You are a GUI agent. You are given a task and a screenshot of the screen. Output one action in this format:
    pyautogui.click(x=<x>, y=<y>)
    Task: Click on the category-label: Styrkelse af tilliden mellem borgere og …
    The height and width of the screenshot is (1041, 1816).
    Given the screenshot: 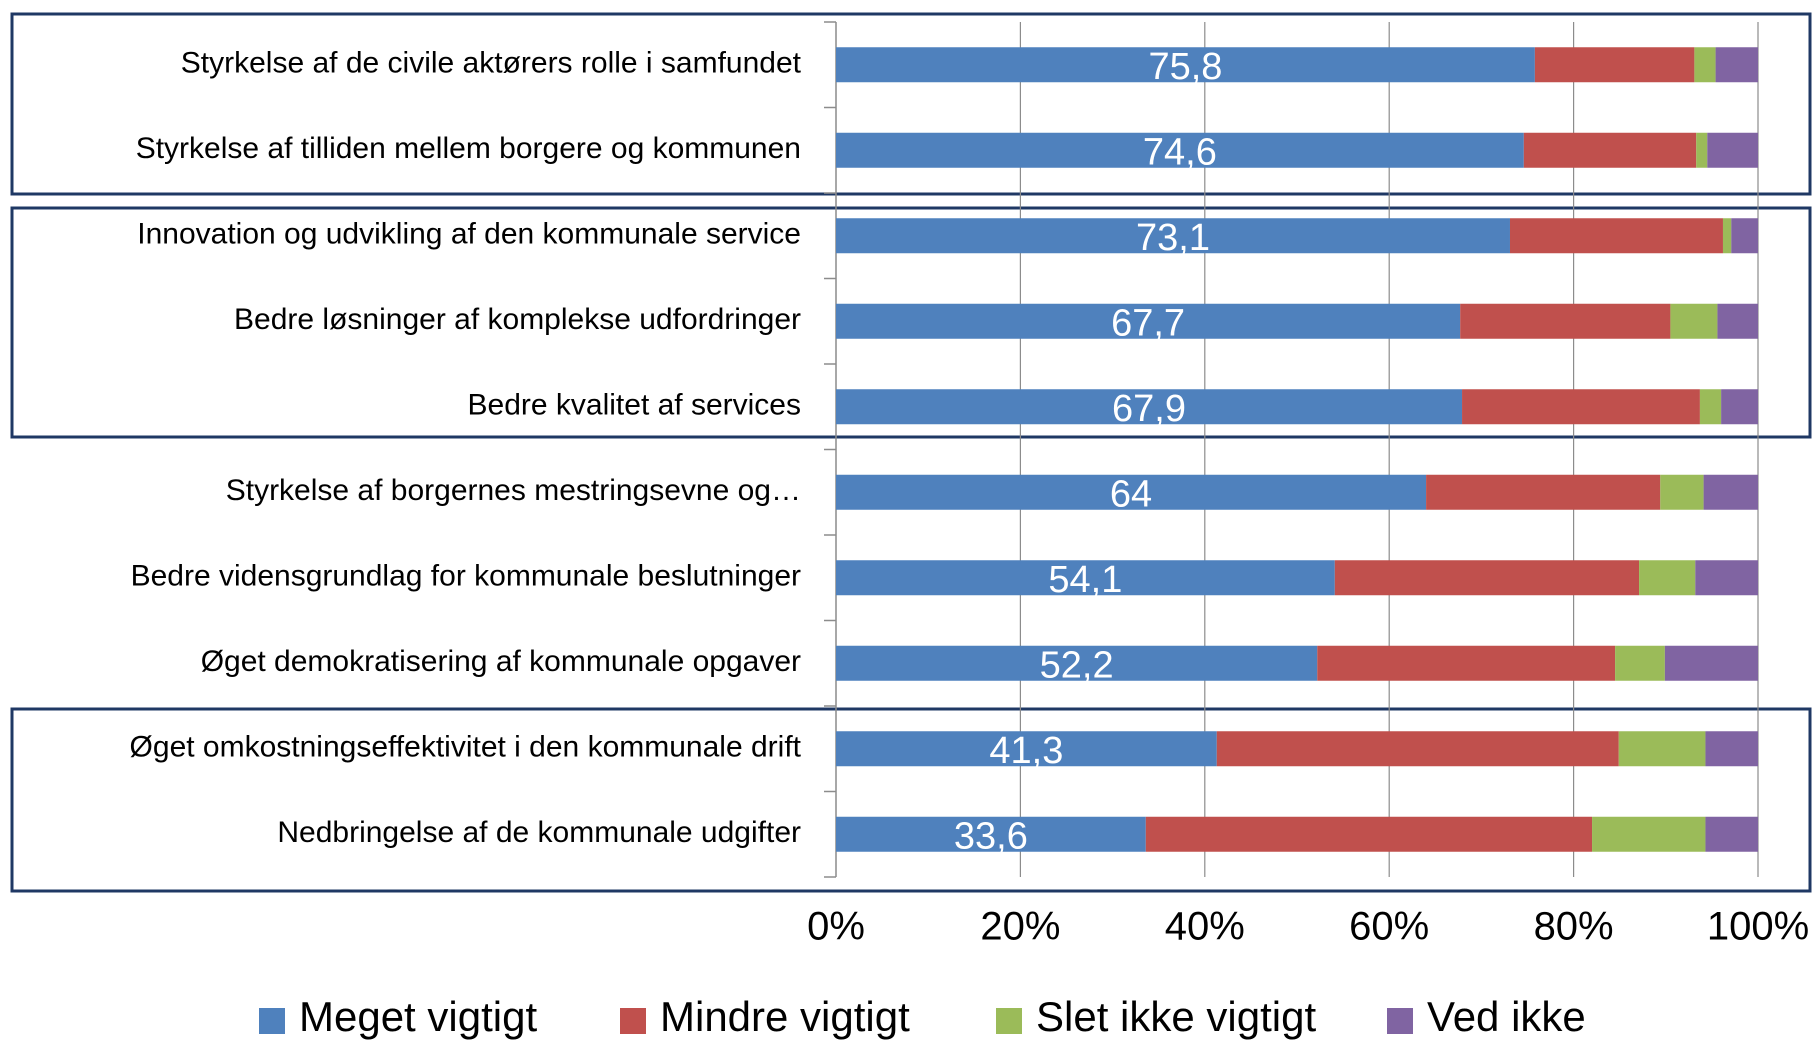 What is the action you would take?
    pyautogui.click(x=468, y=148)
    